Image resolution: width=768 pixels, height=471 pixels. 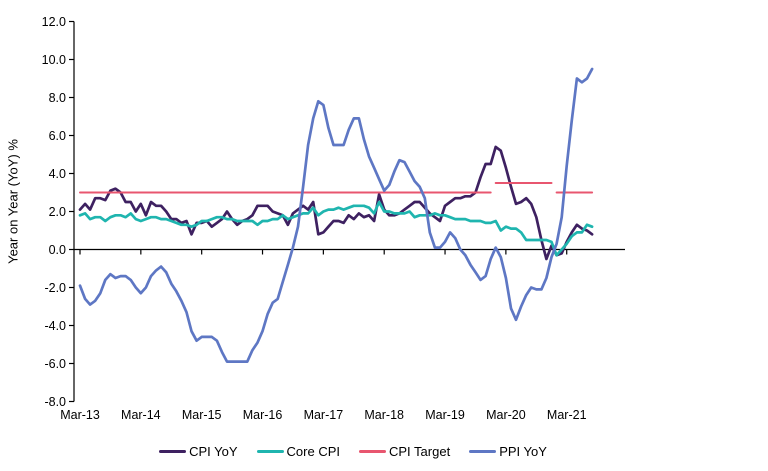 What do you see at coordinates (324, 415) in the screenshot?
I see `x-tick-label: Mar-17` at bounding box center [324, 415].